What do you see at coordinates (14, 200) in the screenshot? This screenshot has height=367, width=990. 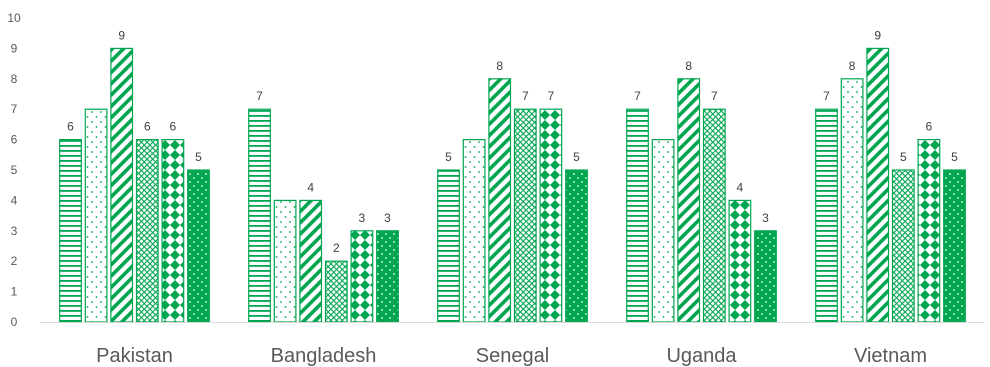 I see `y-tick-label: 4` at bounding box center [14, 200].